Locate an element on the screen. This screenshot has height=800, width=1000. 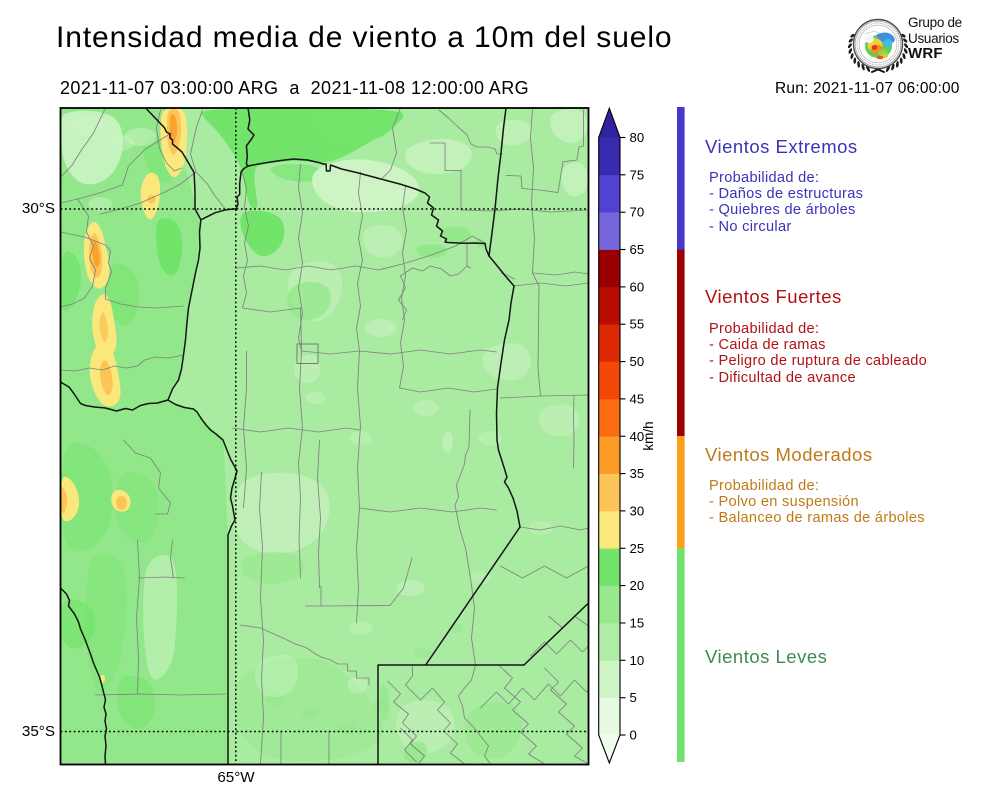
svg-text: 40 is located at coordinates (637, 436).